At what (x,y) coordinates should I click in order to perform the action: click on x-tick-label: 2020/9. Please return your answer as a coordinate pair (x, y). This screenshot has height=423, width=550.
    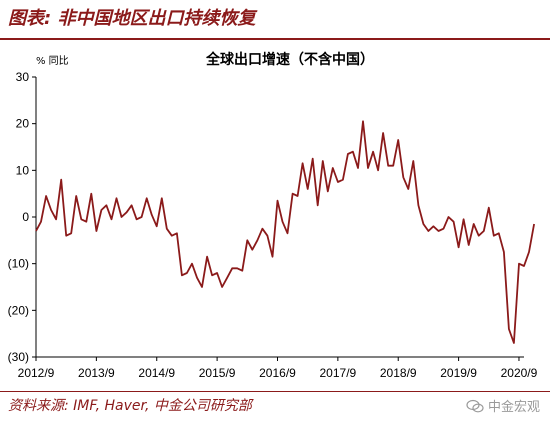
    Looking at the image, I should click on (519, 373).